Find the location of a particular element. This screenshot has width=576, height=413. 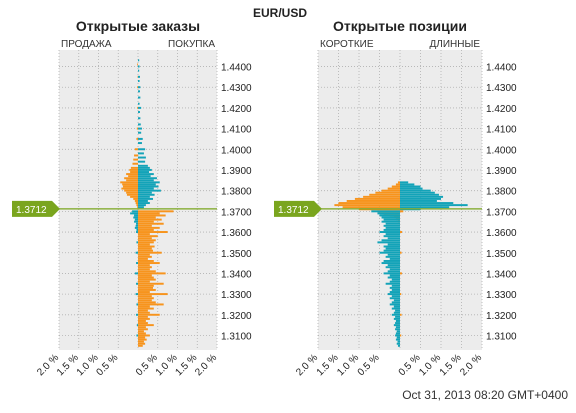

price-tick-label: 1.3100 is located at coordinates (501, 337).